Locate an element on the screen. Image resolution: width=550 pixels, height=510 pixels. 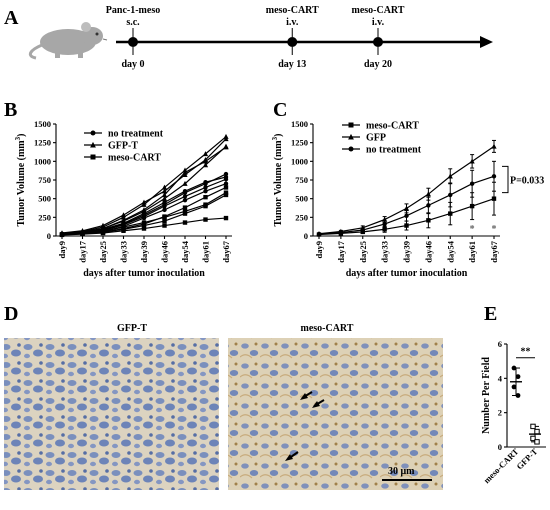
timeline-event-day: day 0 is located at coordinates (132, 64).